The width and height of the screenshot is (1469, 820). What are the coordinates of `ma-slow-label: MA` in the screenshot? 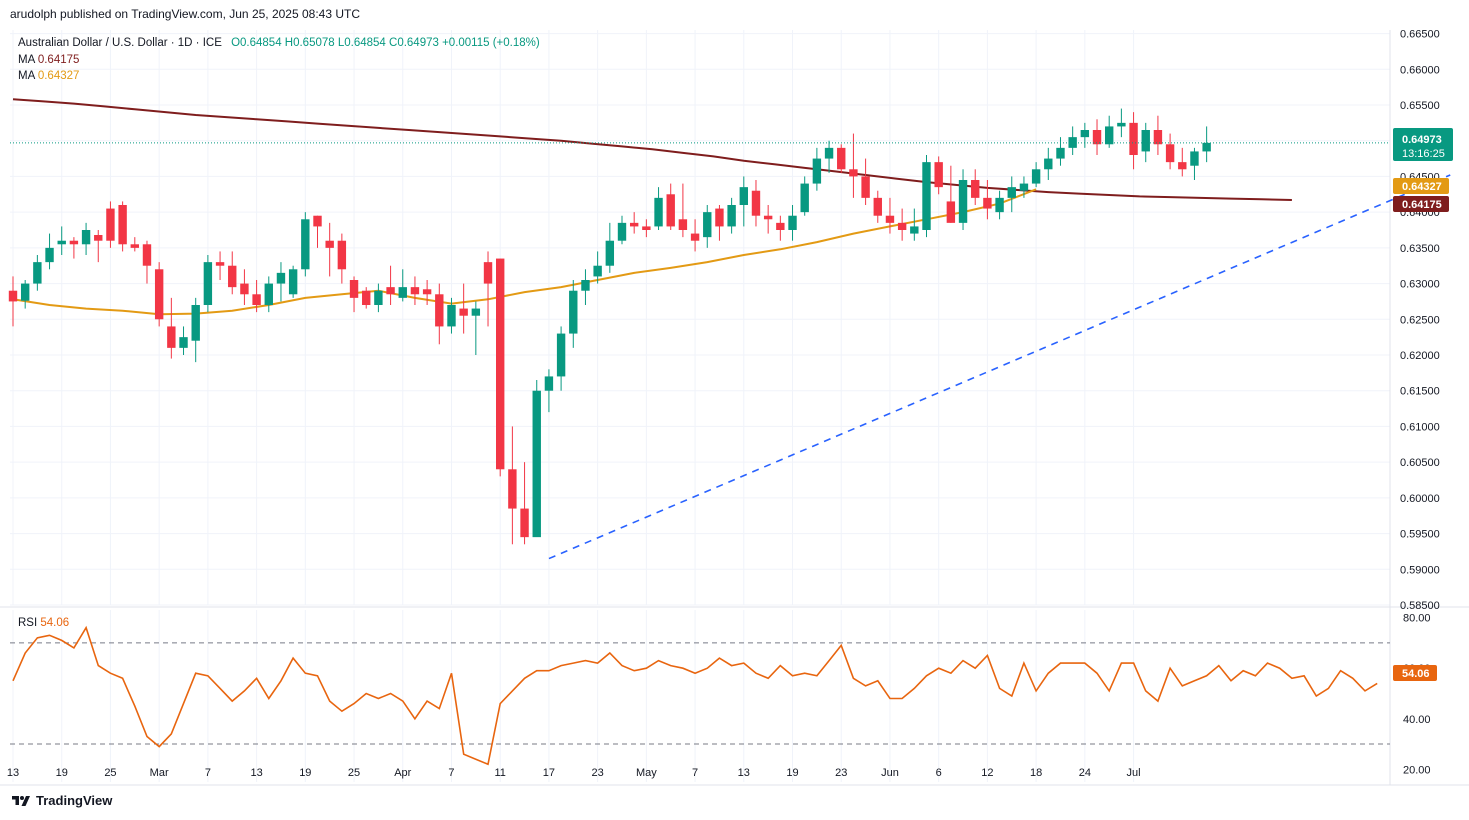 It's located at (26, 59).